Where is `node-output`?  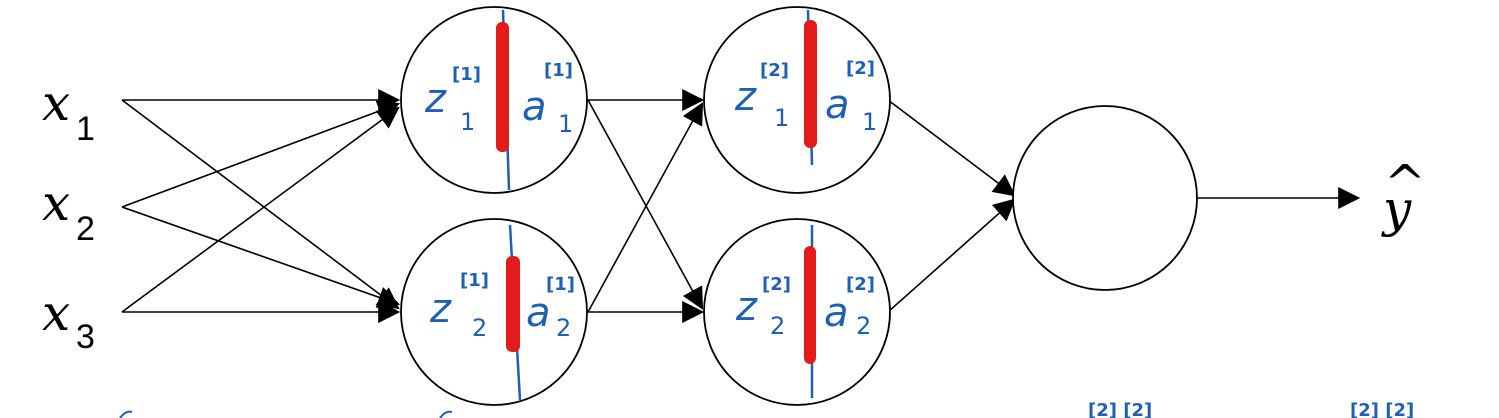
node-output is located at coordinates (1105, 198).